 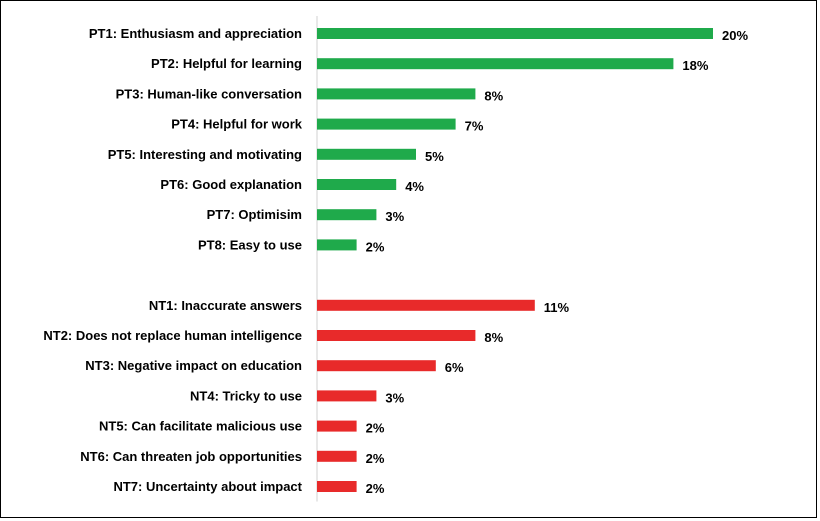 What do you see at coordinates (394, 397) in the screenshot?
I see `data-label-nt4: 3%` at bounding box center [394, 397].